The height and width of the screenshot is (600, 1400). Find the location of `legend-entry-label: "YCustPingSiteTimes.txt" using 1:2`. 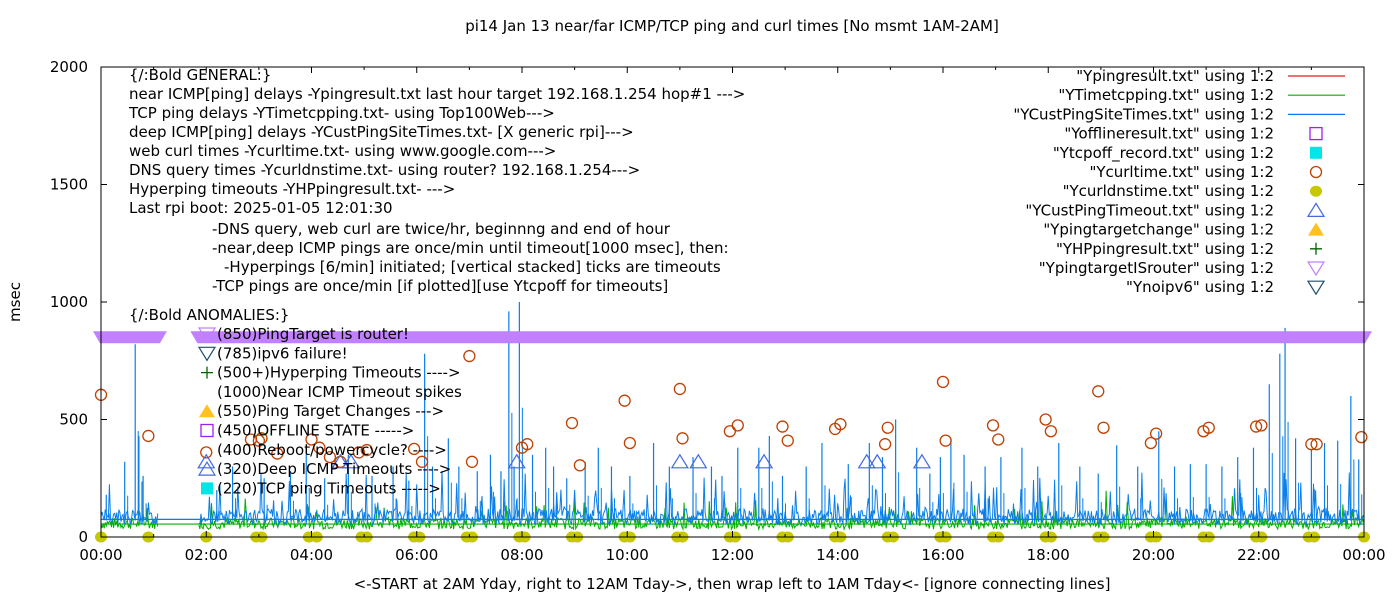

legend-entry-label: "YCustPingSiteTimes.txt" using 1:2 is located at coordinates (1143, 114).